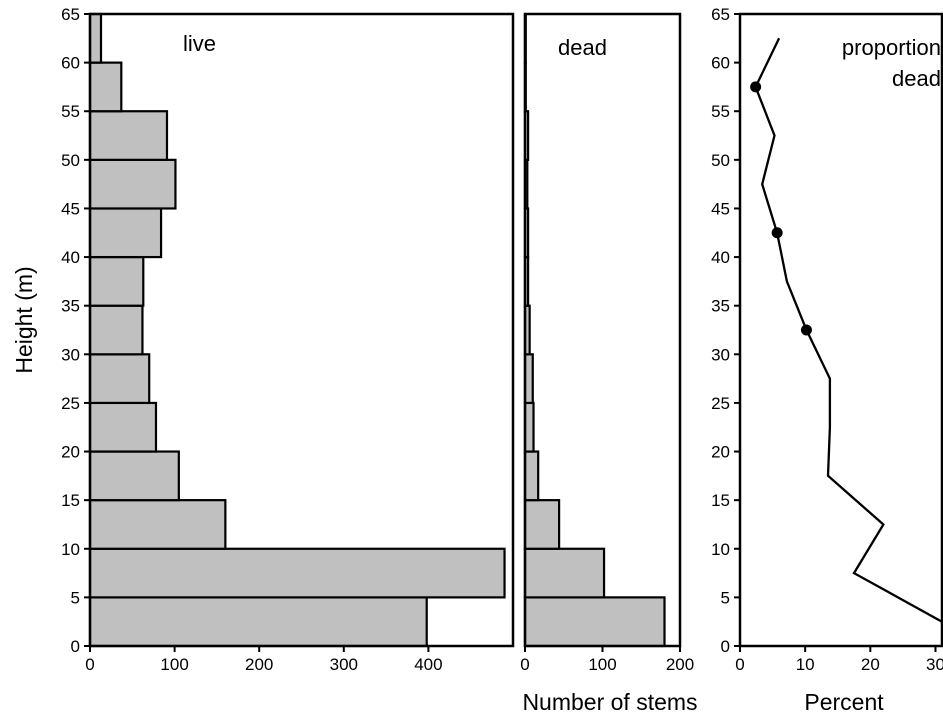 The width and height of the screenshot is (943, 720). What do you see at coordinates (891, 47) in the screenshot?
I see `proportion-panel-title-line1: proportion` at bounding box center [891, 47].